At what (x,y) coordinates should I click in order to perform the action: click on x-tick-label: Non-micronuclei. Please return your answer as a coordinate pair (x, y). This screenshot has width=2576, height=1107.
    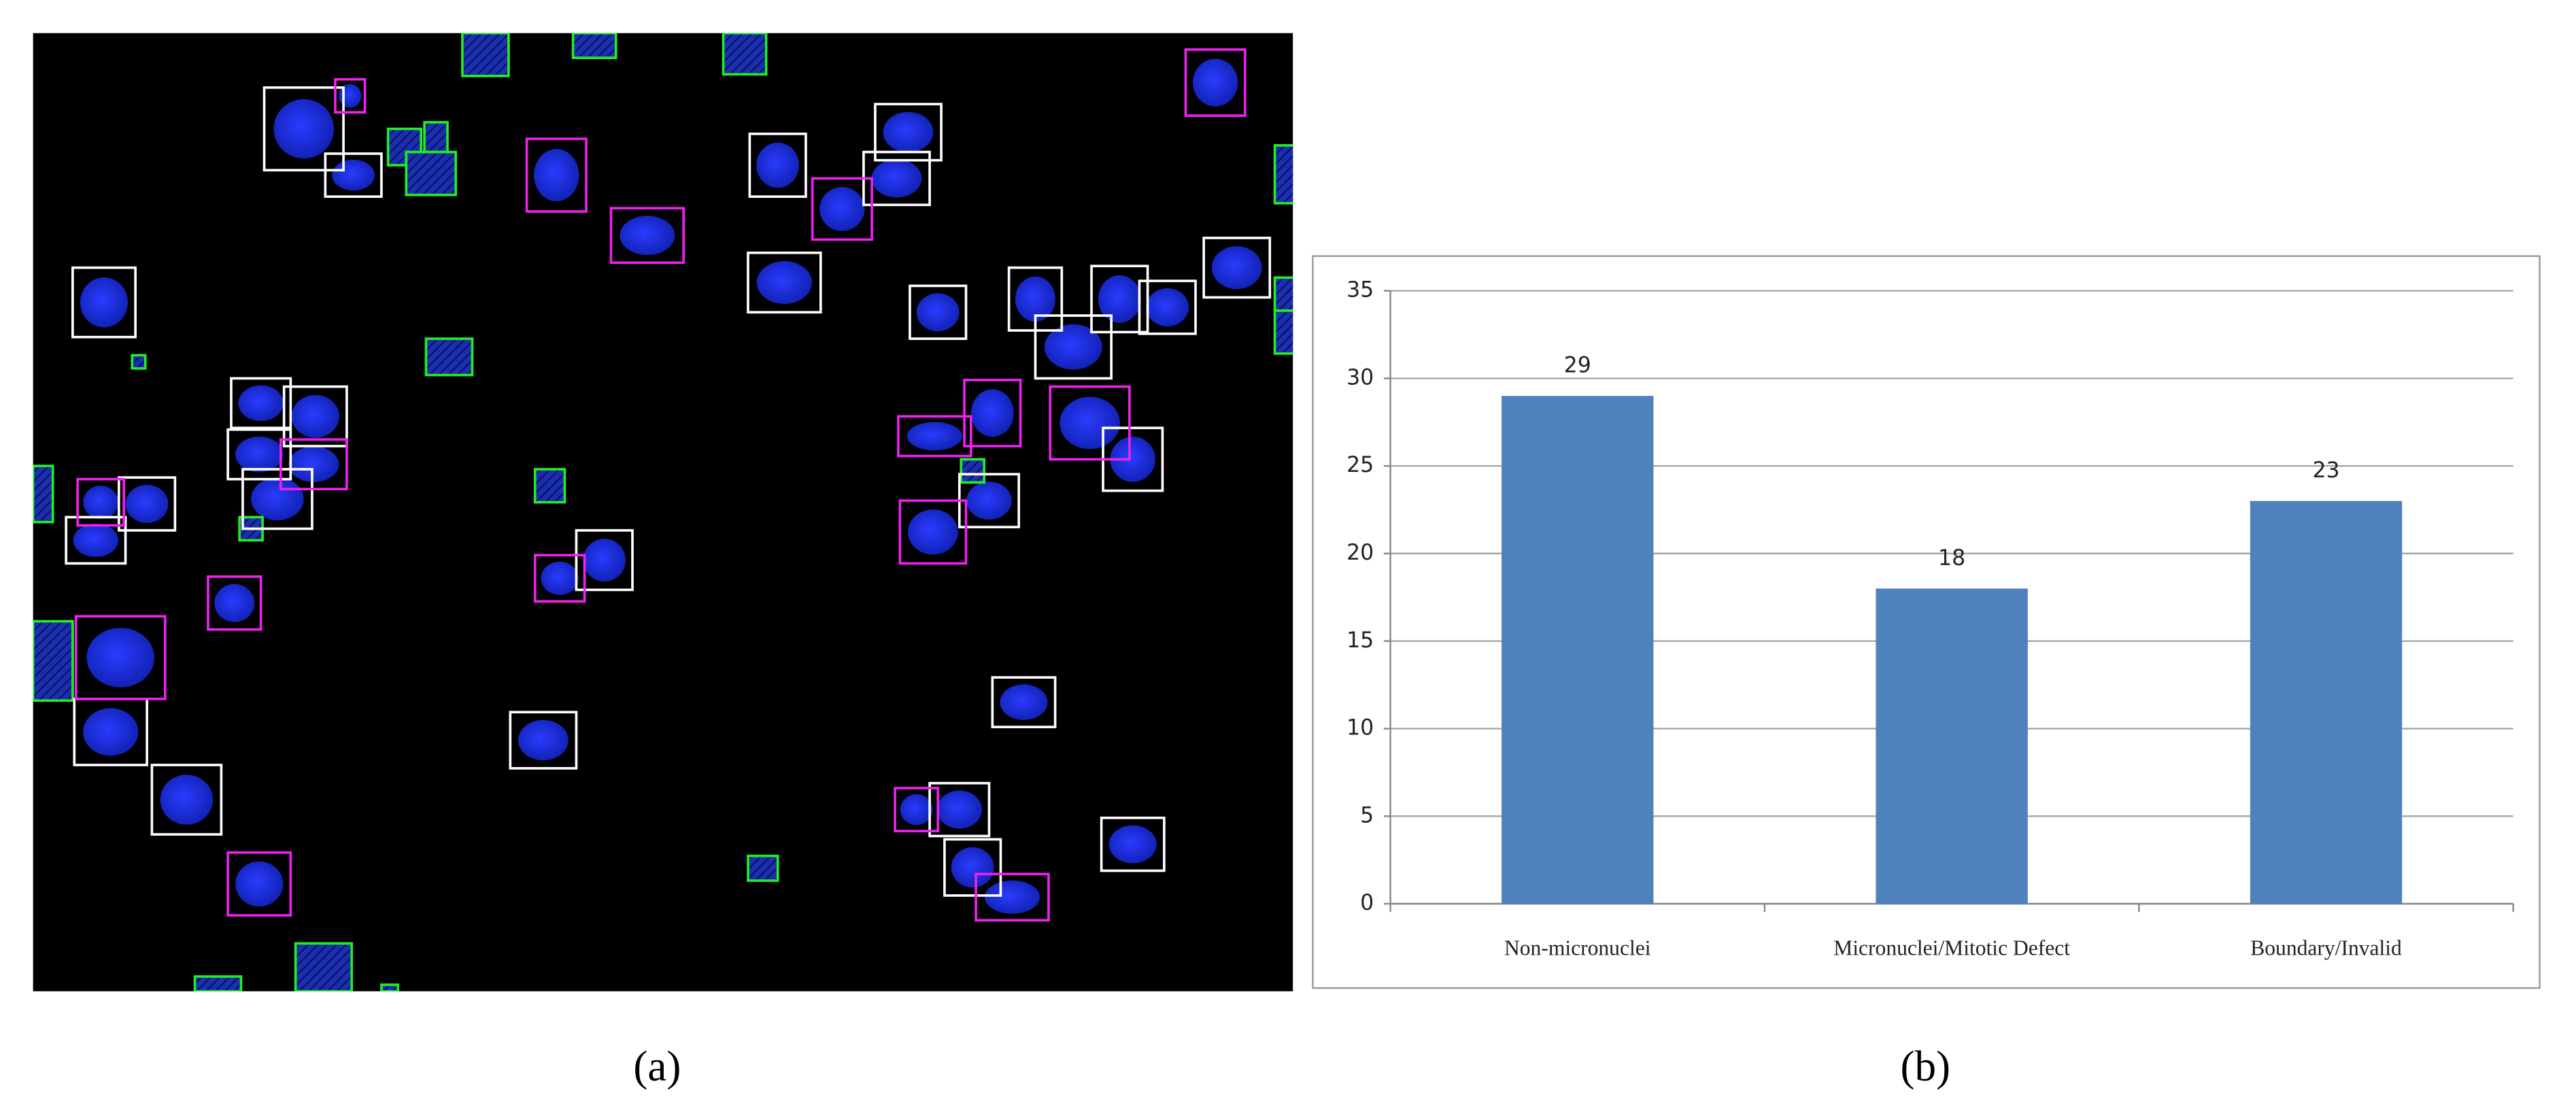
    Looking at the image, I should click on (1577, 947).